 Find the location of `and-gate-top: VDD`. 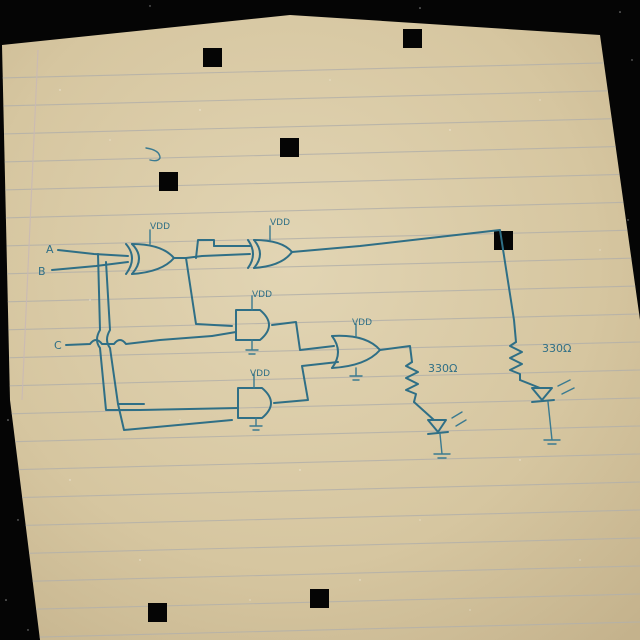

and-gate-top: VDD is located at coordinates (253, 322).